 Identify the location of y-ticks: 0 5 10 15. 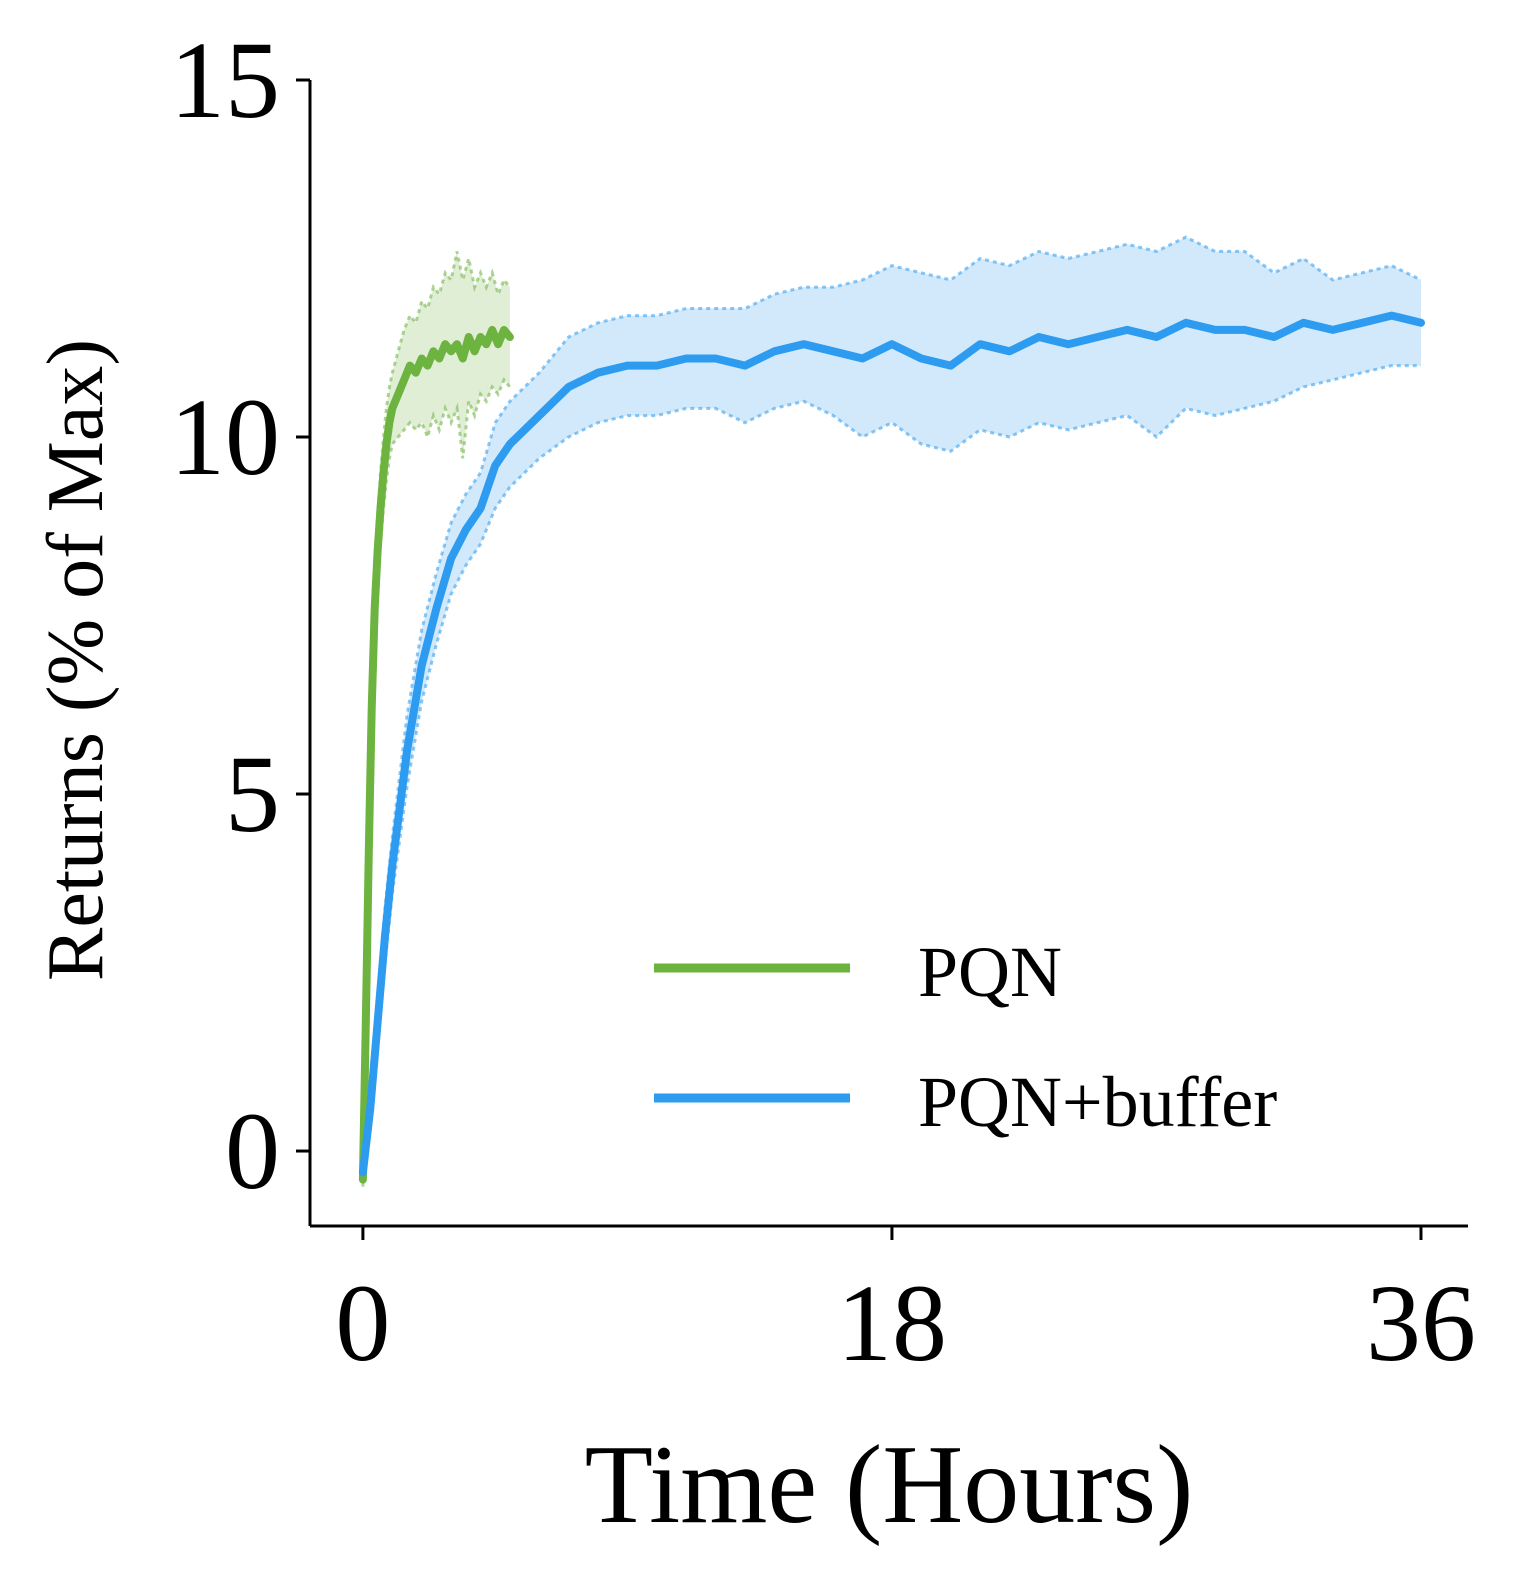
(240, 615).